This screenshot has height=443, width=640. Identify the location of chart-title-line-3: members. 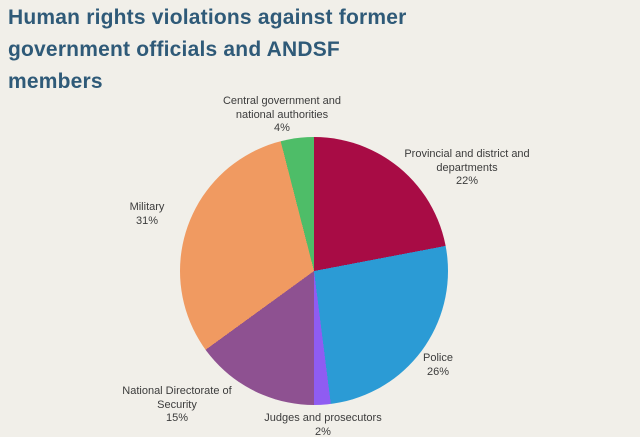
(55, 81).